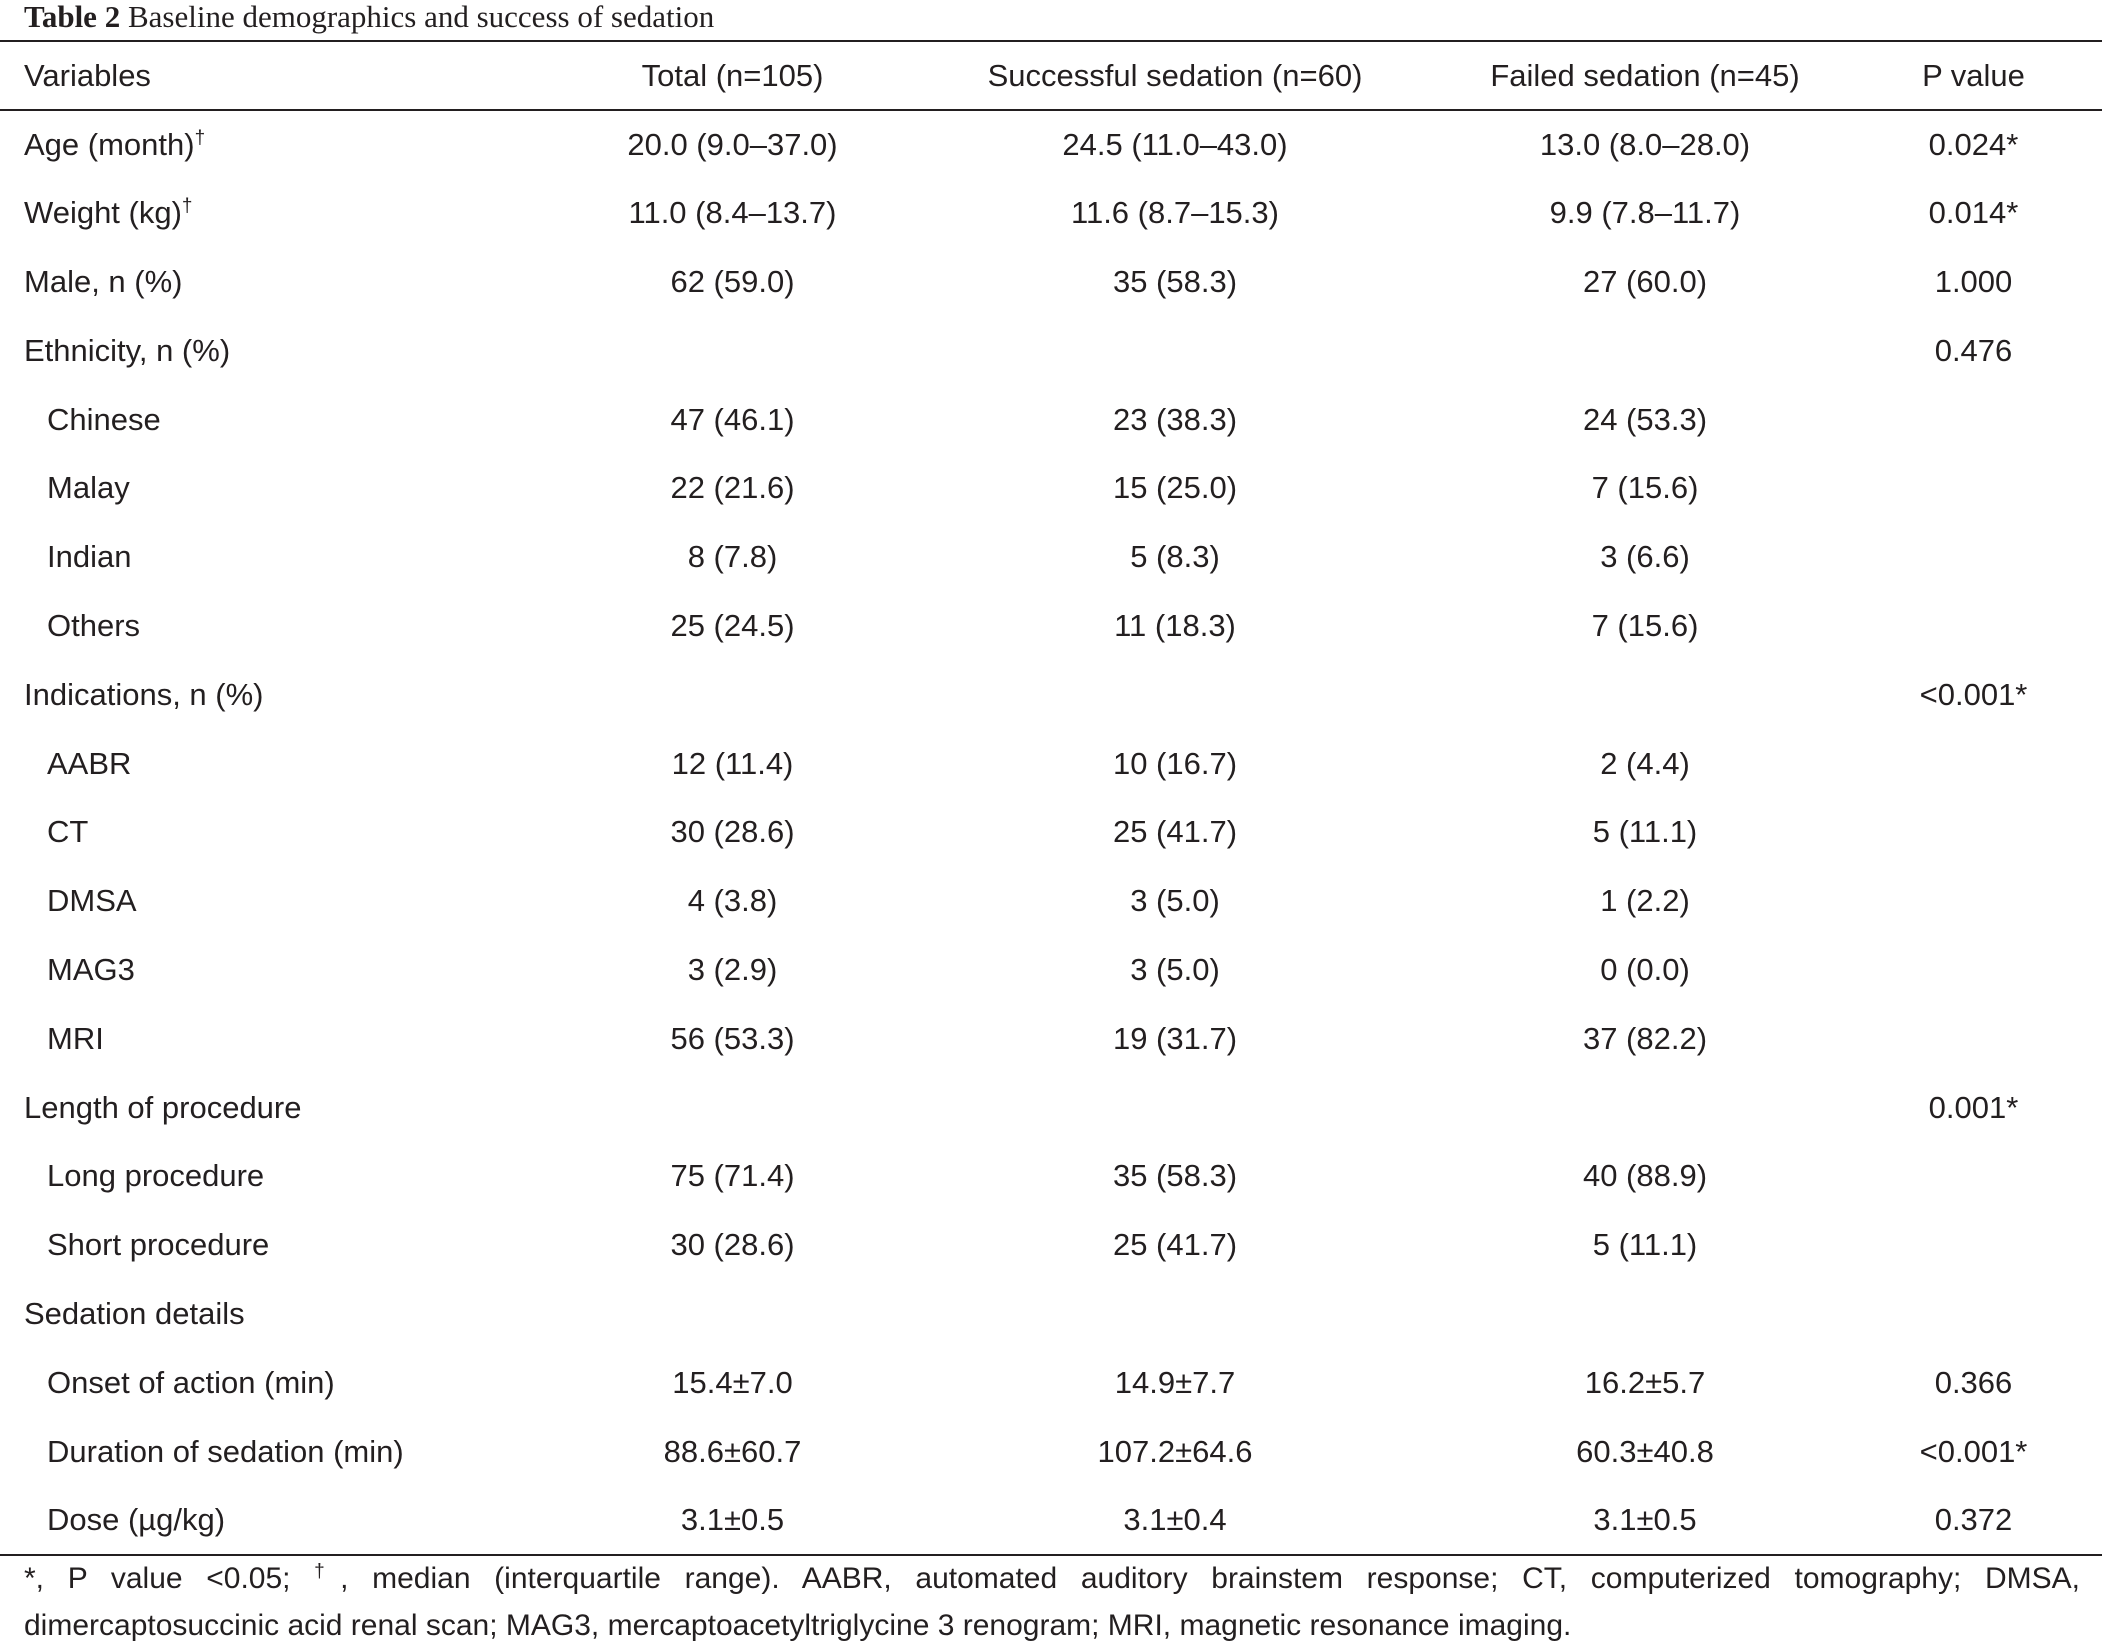 This screenshot has height=1649, width=2102. I want to click on row-label-cell: Duration of sedation (min), so click(280, 1451).